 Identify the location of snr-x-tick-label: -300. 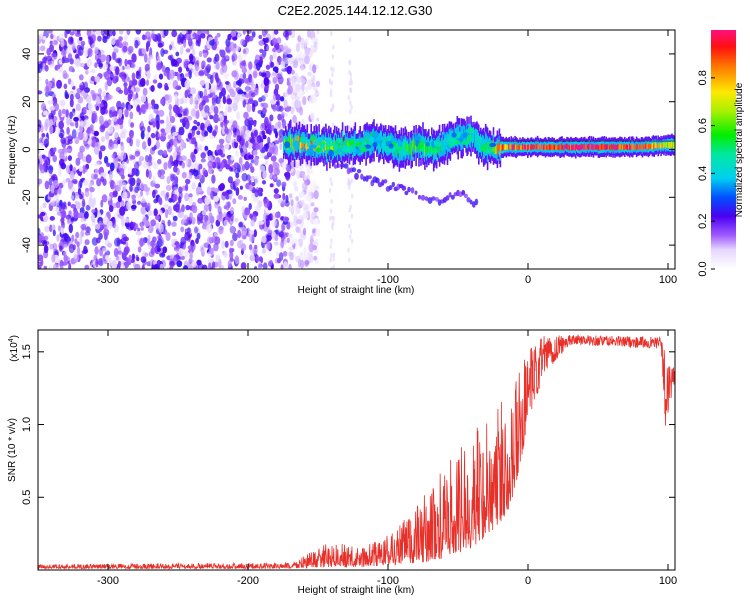
(108, 581).